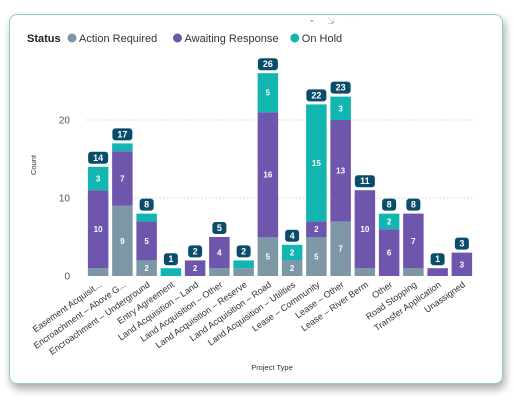 The height and width of the screenshot is (412, 514). I want to click on bar-stack-land-acquisition-road: 5 16 5, so click(268, 174).